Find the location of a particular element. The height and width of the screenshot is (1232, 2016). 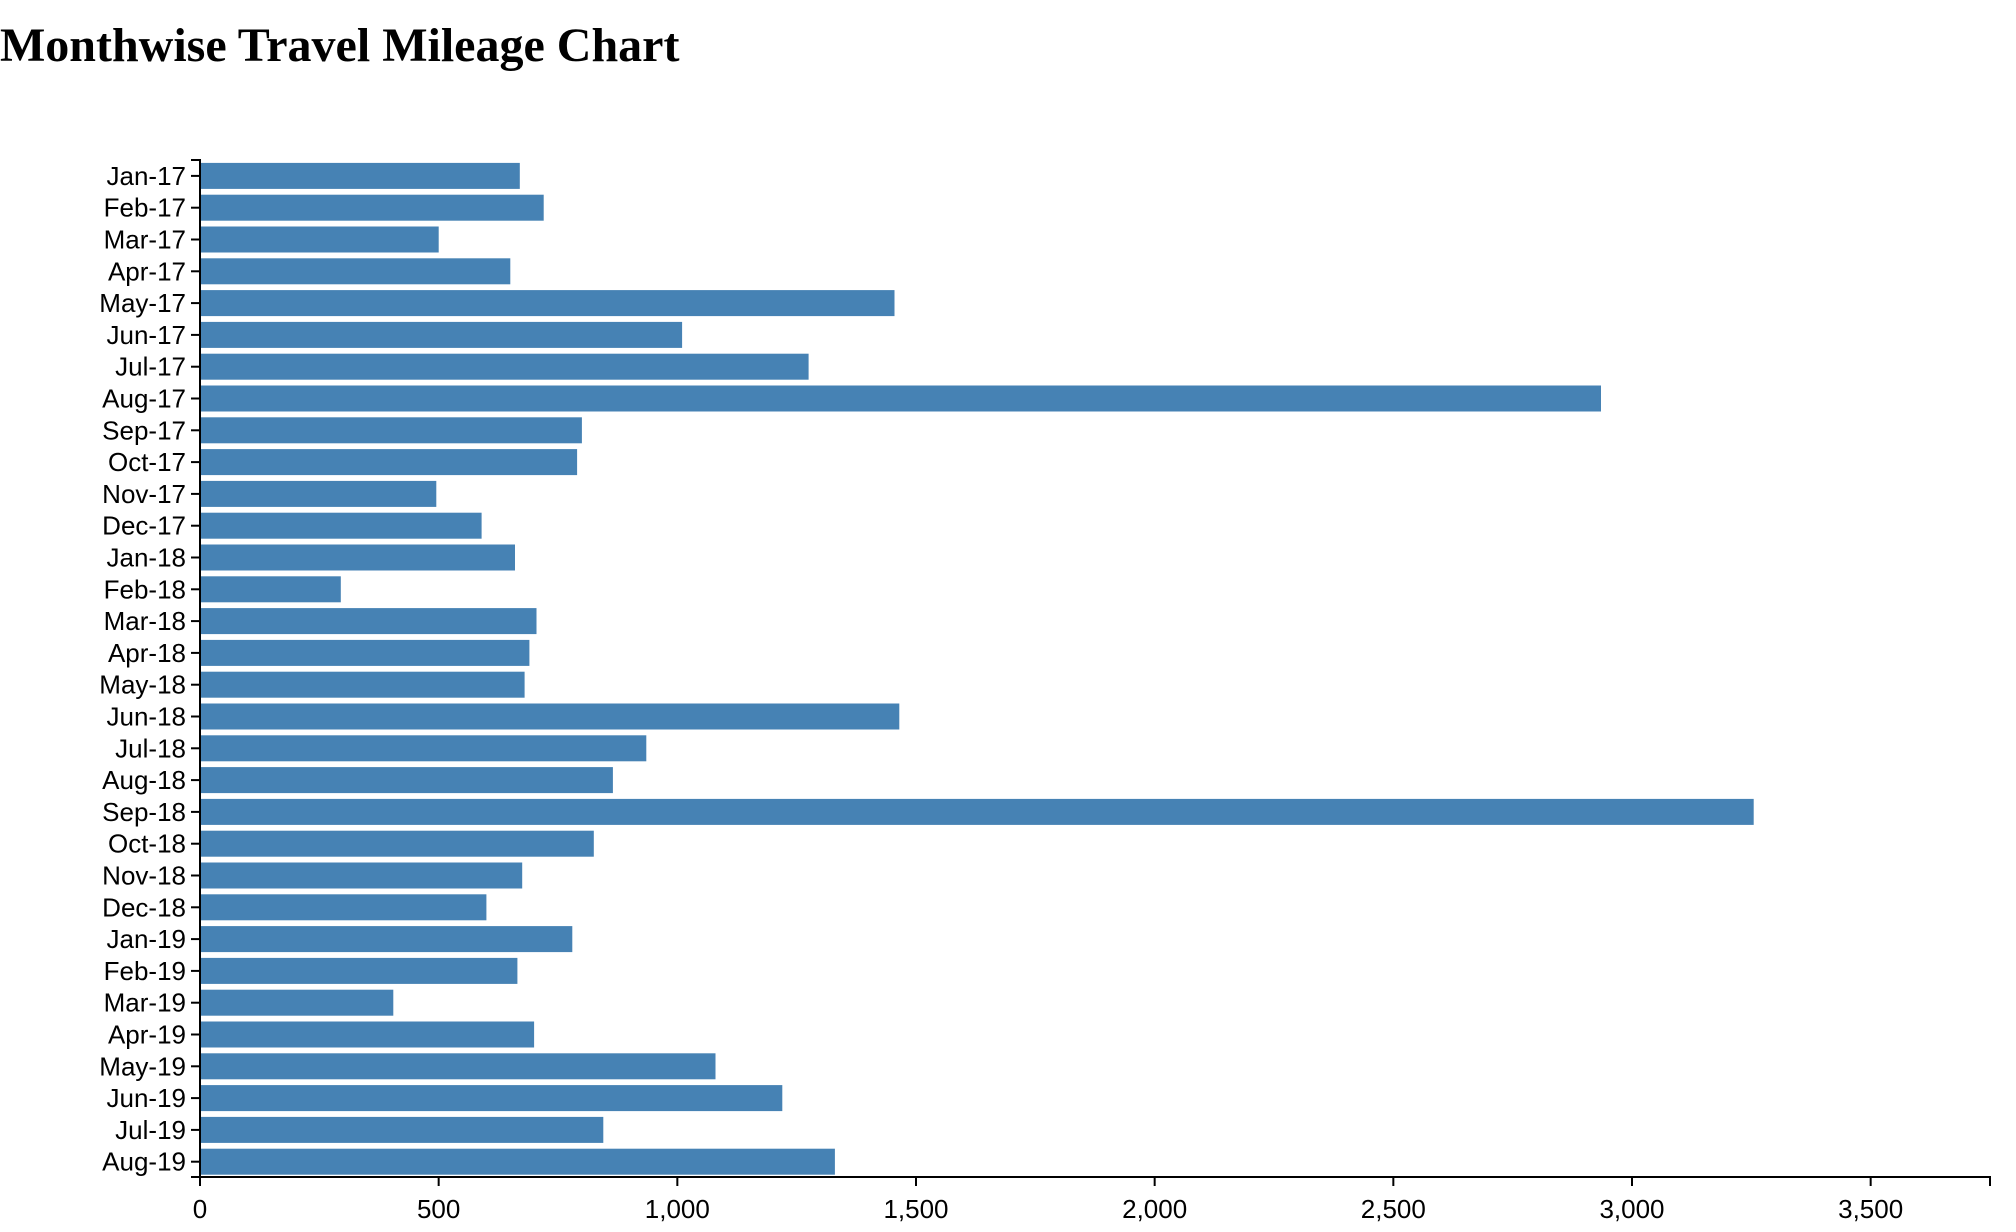

y-tick-label: Nov-17 is located at coordinates (144, 494).